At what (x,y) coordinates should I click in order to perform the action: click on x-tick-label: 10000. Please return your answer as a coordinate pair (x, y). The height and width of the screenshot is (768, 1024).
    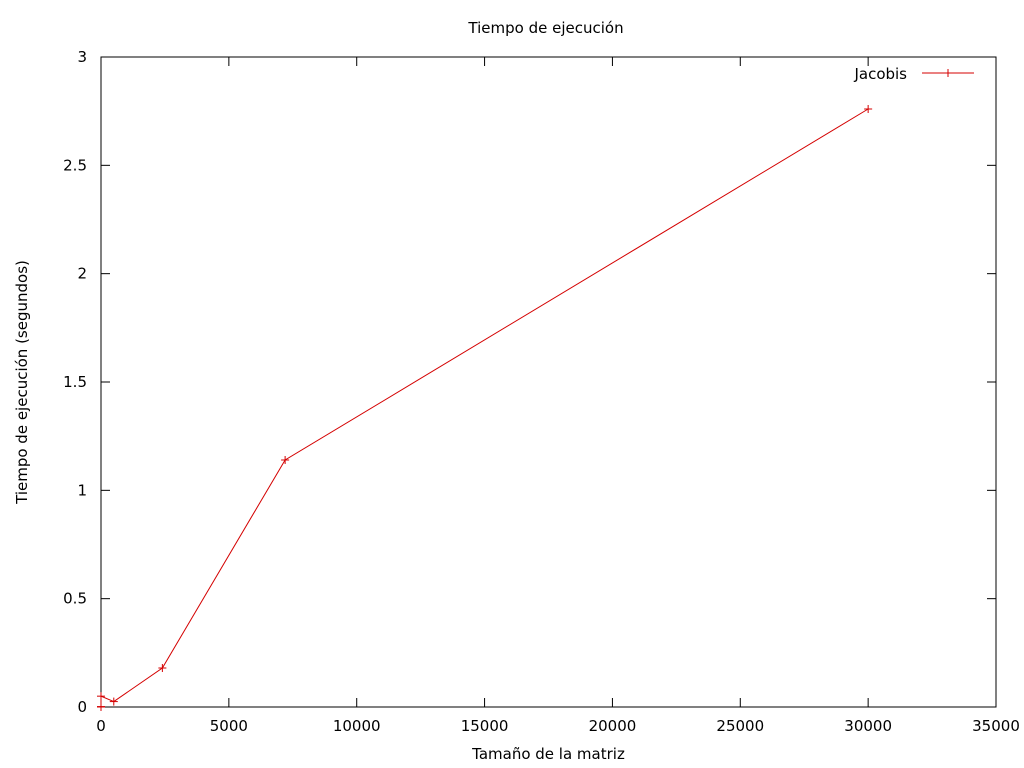
    Looking at the image, I should click on (357, 726).